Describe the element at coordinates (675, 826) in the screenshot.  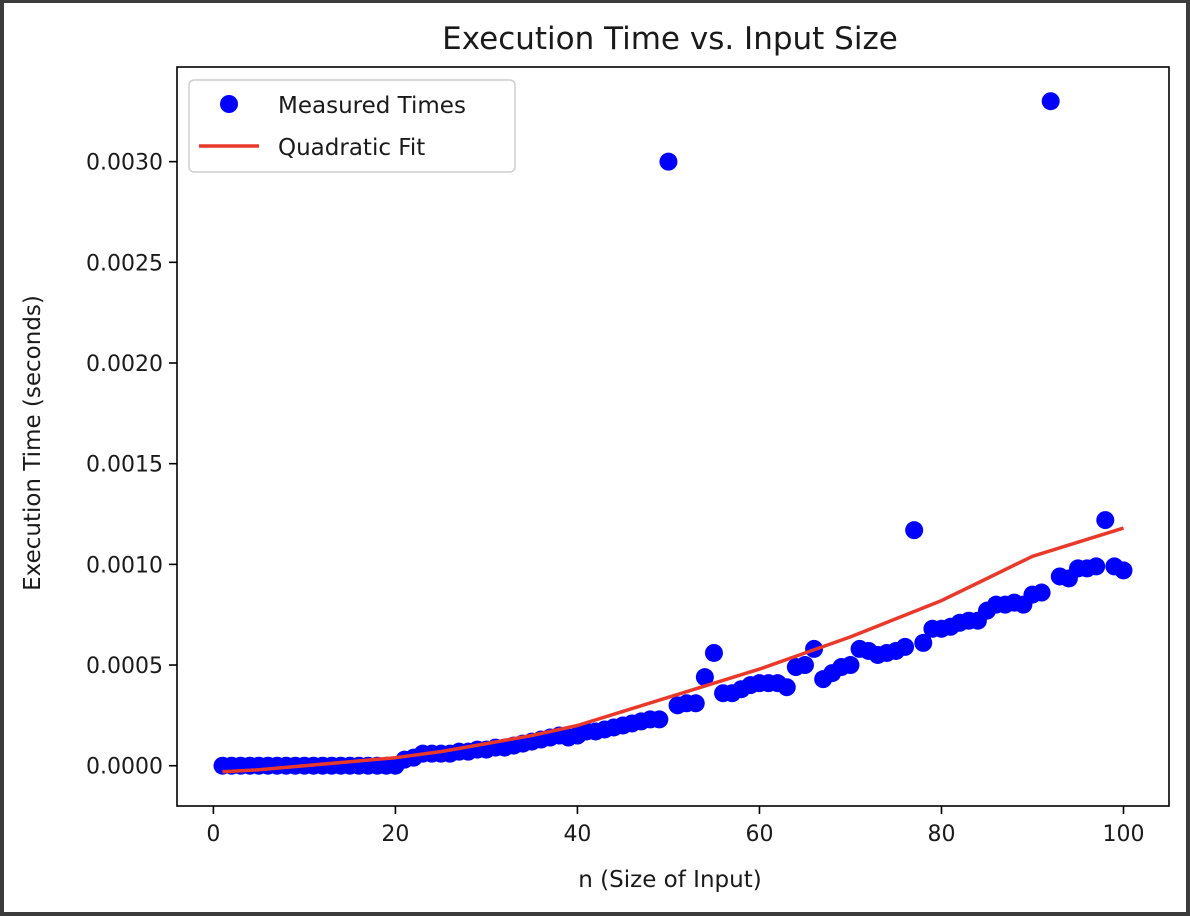
I see `x-axis: 0 20 40 60 80 100` at that location.